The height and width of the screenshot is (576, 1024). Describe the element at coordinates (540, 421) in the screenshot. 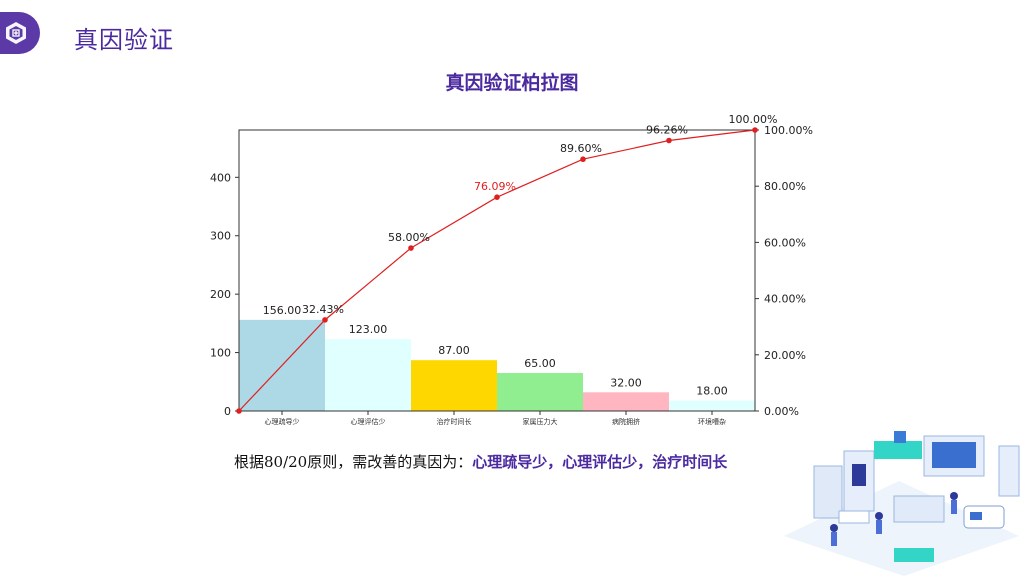

I see `x-tick-label: 家属压力大` at that location.